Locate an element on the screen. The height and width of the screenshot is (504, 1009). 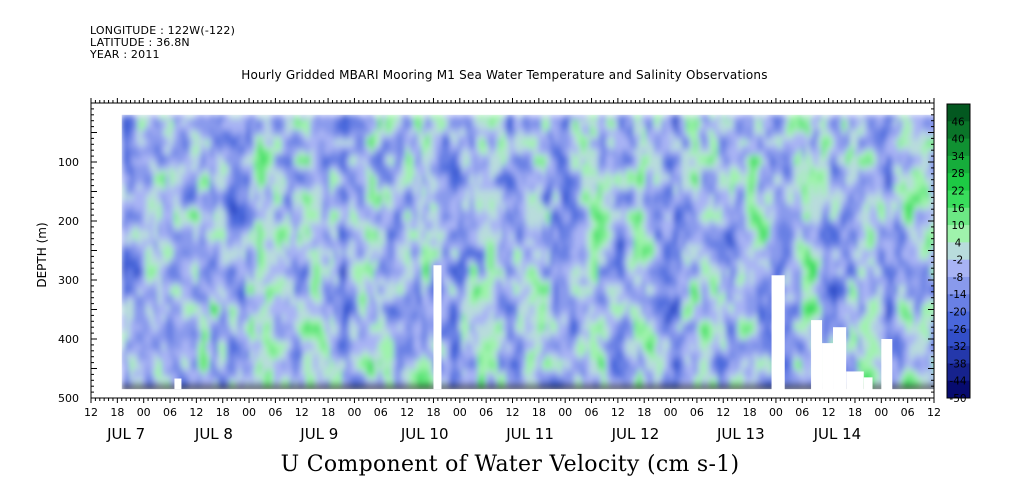
colorbar-label: 16 is located at coordinates (958, 209).